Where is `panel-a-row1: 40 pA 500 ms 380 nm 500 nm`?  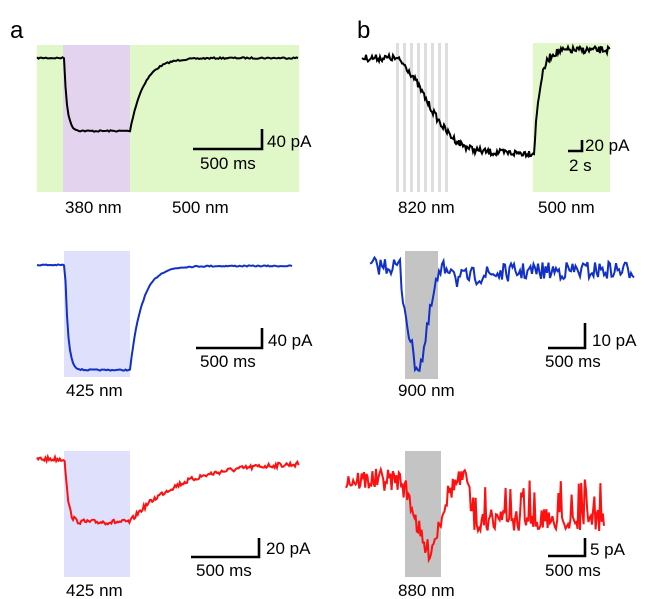
panel-a-row1: 40 pA 500 ms 380 nm 500 nm is located at coordinates (174, 131).